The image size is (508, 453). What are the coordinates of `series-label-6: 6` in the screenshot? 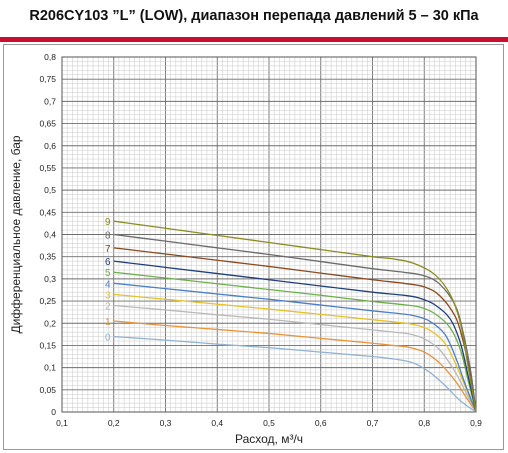 It's located at (108, 262).